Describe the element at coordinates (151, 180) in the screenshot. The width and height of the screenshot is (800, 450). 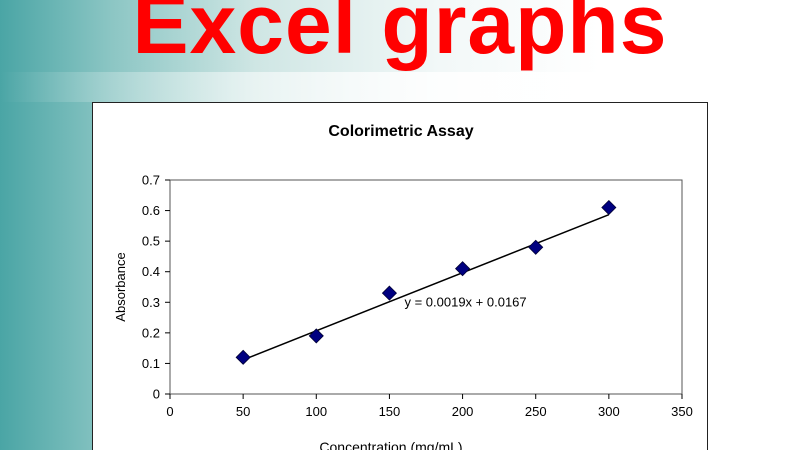
I see `y-tick-label: 0.7` at that location.